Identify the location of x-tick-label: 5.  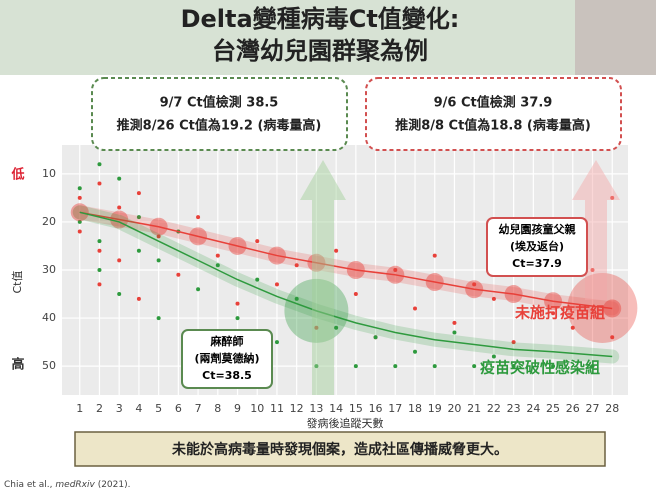
(158, 408).